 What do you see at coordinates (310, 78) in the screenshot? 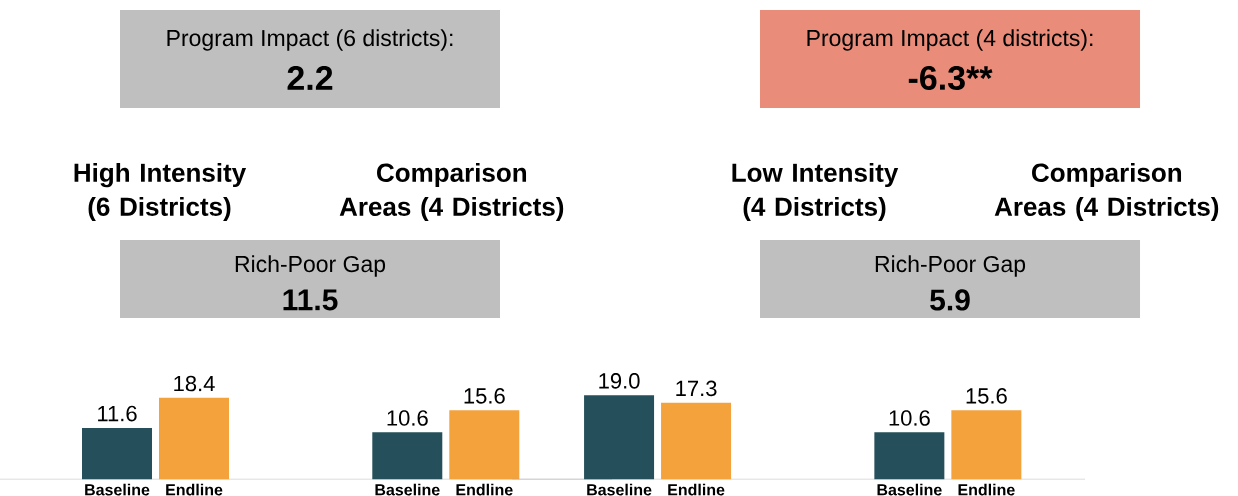
I see `chart-subtitle: 2.2` at bounding box center [310, 78].